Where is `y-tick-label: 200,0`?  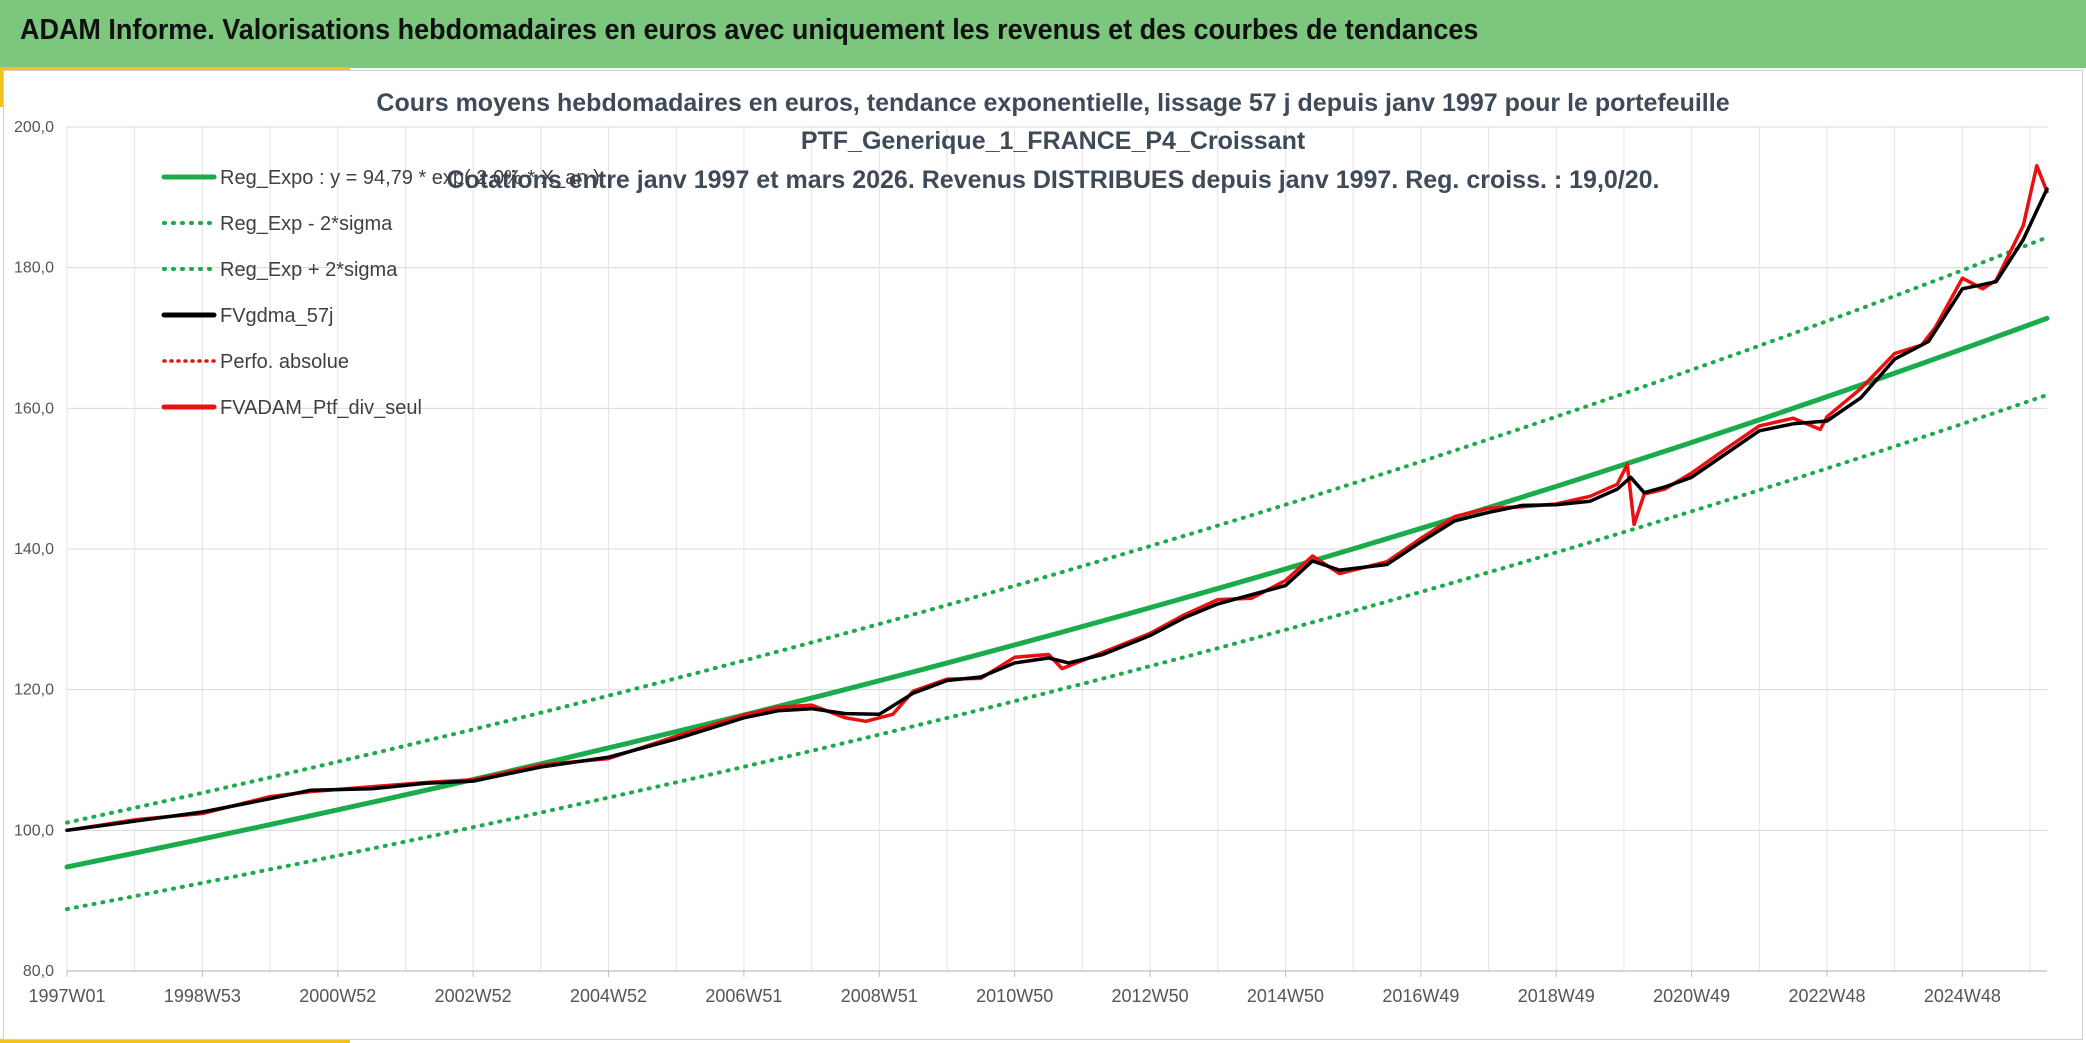 y-tick-label: 200,0 is located at coordinates (34, 127).